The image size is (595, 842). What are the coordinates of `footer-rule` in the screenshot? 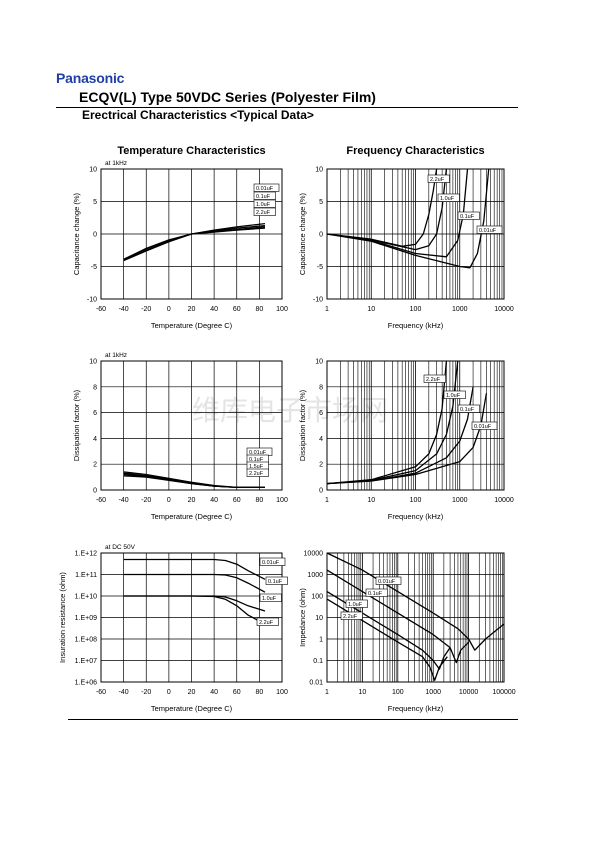 It's located at (293, 719).